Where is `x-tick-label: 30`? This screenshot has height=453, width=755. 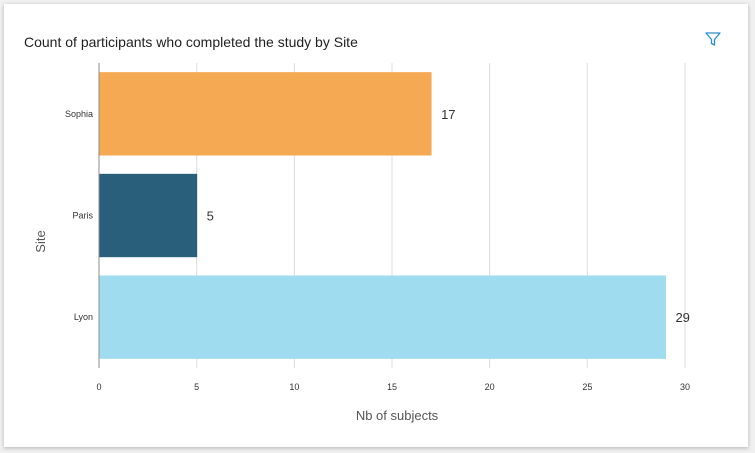 x-tick-label: 30 is located at coordinates (685, 387).